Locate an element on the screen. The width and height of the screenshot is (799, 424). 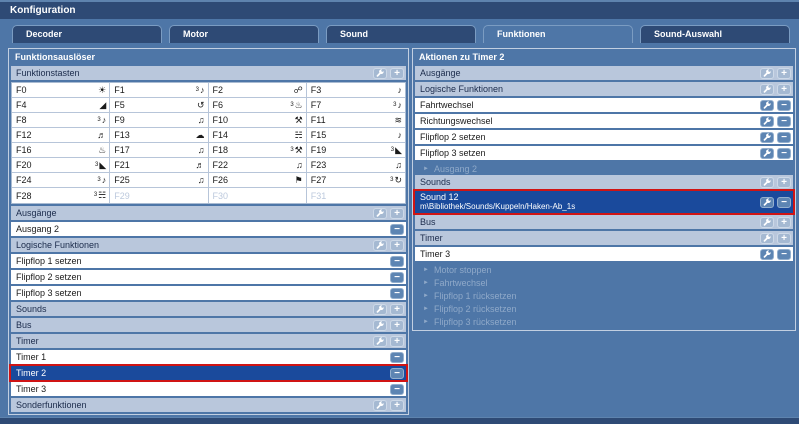
function-key-F28: F28 3☵ is located at coordinates (61, 195).